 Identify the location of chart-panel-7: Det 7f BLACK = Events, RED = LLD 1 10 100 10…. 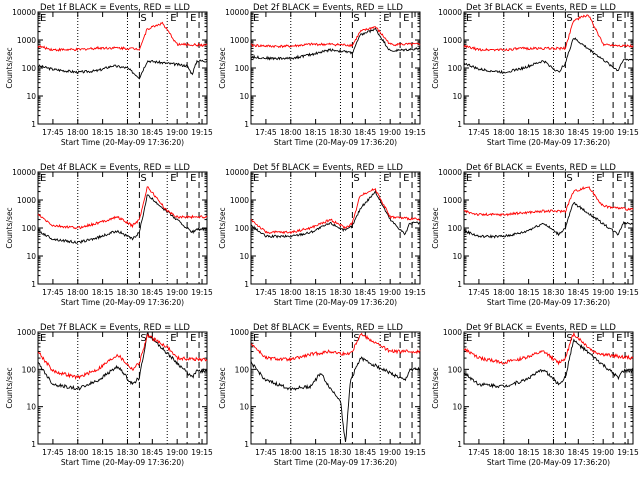
(109, 395).